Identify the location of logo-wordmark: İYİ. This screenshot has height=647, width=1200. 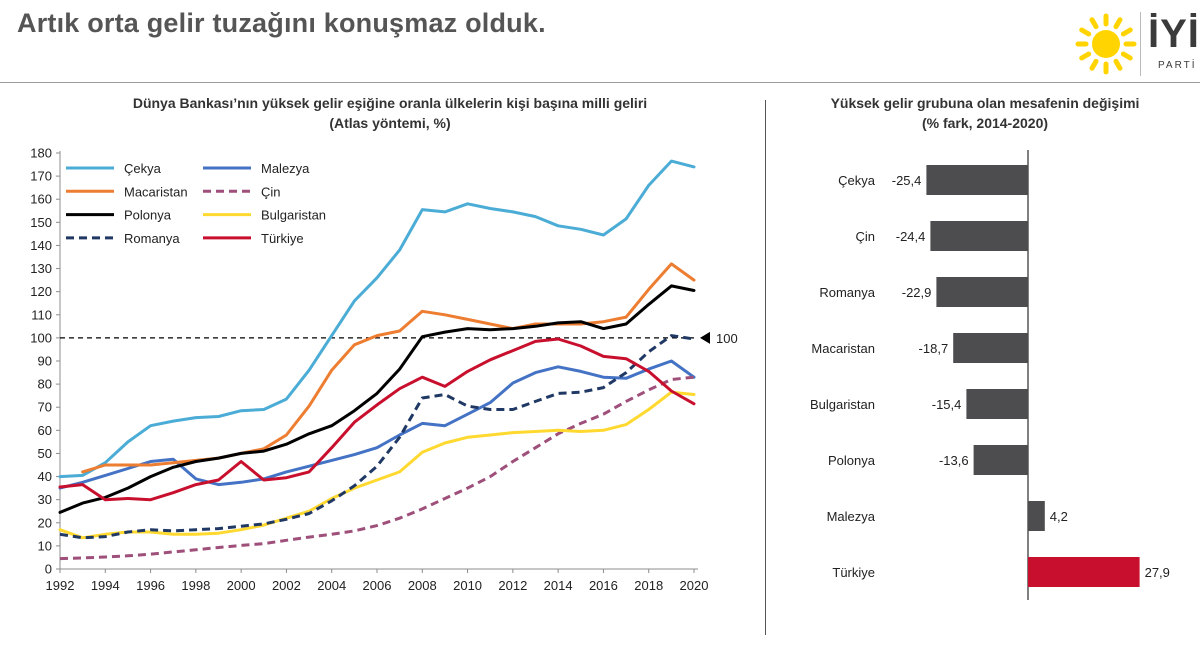
(1174, 34).